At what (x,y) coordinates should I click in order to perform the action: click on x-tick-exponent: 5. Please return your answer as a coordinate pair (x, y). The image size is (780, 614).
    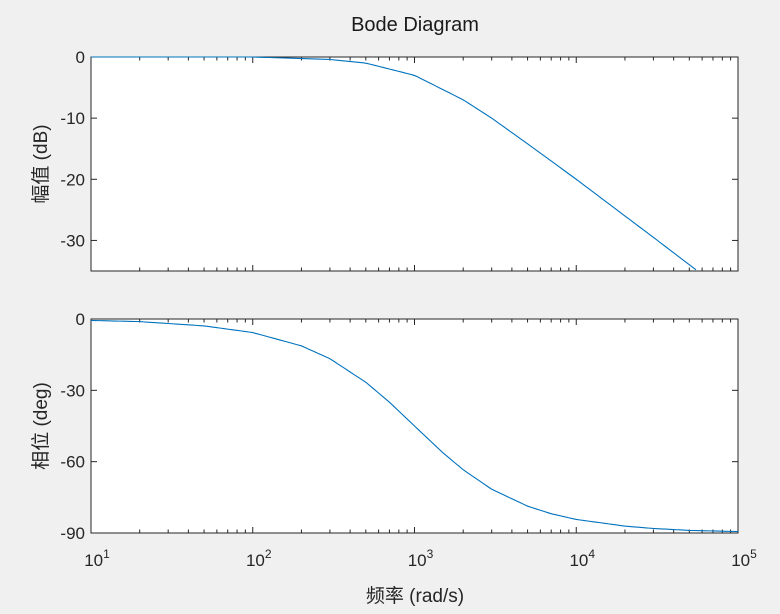
    Looking at the image, I should click on (753, 554).